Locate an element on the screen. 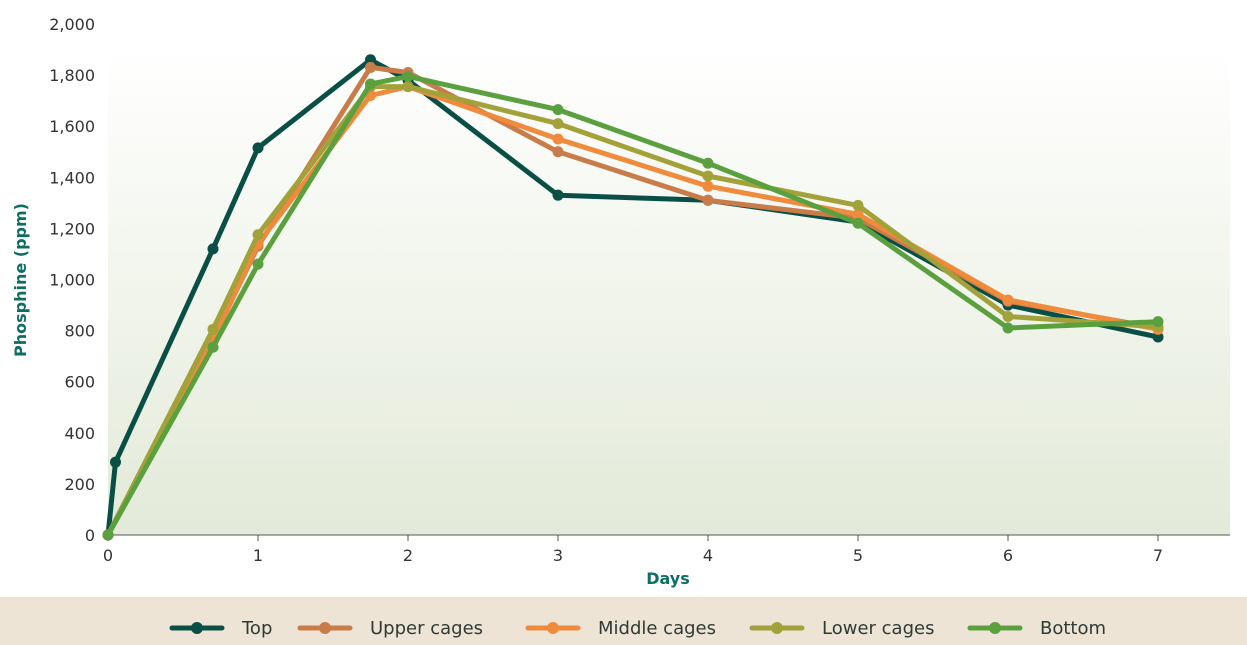  legend-label: Upper cages is located at coordinates (426, 628).